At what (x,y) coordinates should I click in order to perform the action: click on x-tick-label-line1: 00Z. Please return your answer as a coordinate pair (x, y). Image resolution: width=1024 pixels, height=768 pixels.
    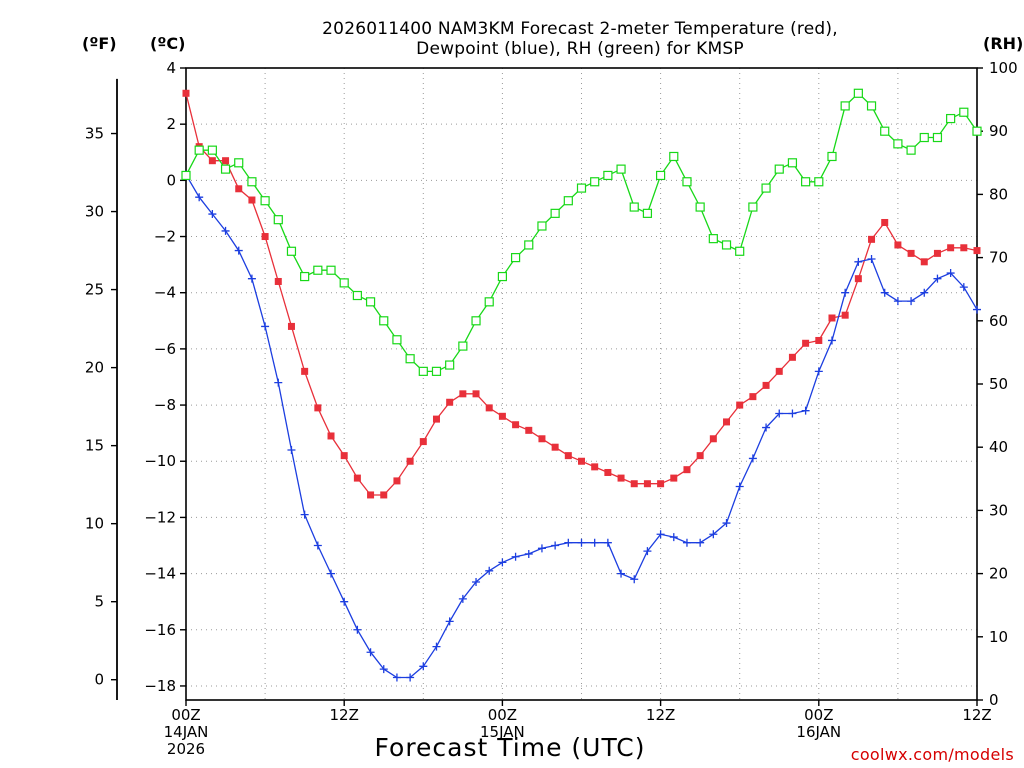
    Looking at the image, I should click on (502, 715).